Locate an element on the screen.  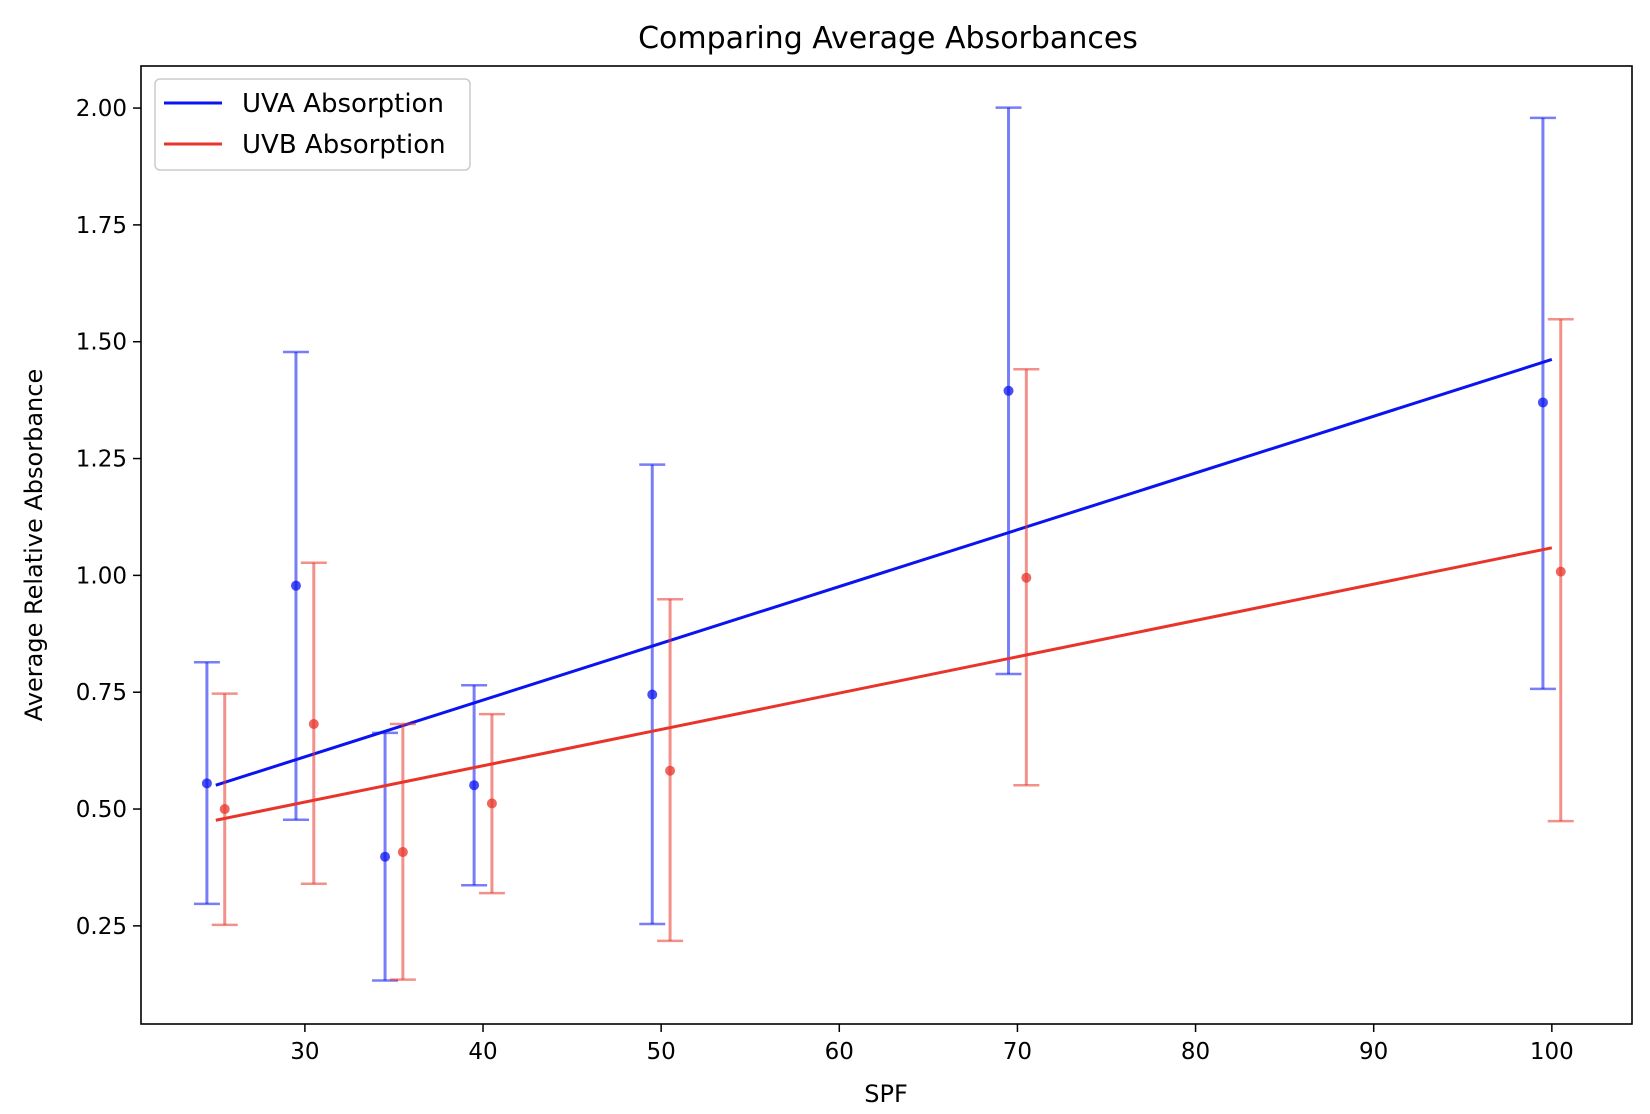
x-tick-label: 60 is located at coordinates (839, 1052).